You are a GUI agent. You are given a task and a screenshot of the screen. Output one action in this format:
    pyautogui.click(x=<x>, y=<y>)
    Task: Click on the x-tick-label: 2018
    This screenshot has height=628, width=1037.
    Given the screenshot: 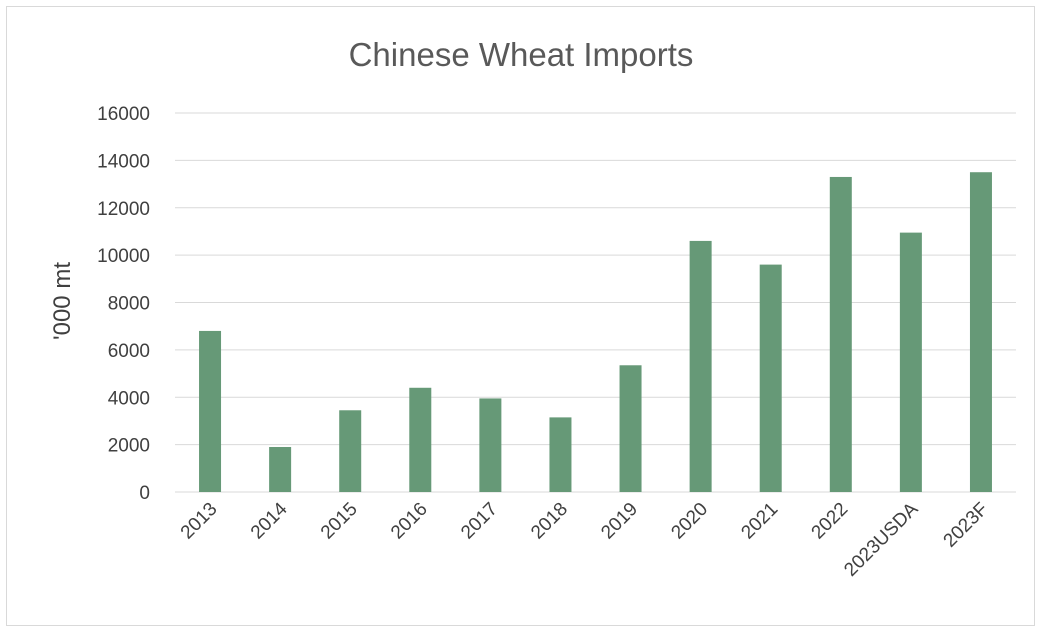 What is the action you would take?
    pyautogui.click(x=549, y=521)
    